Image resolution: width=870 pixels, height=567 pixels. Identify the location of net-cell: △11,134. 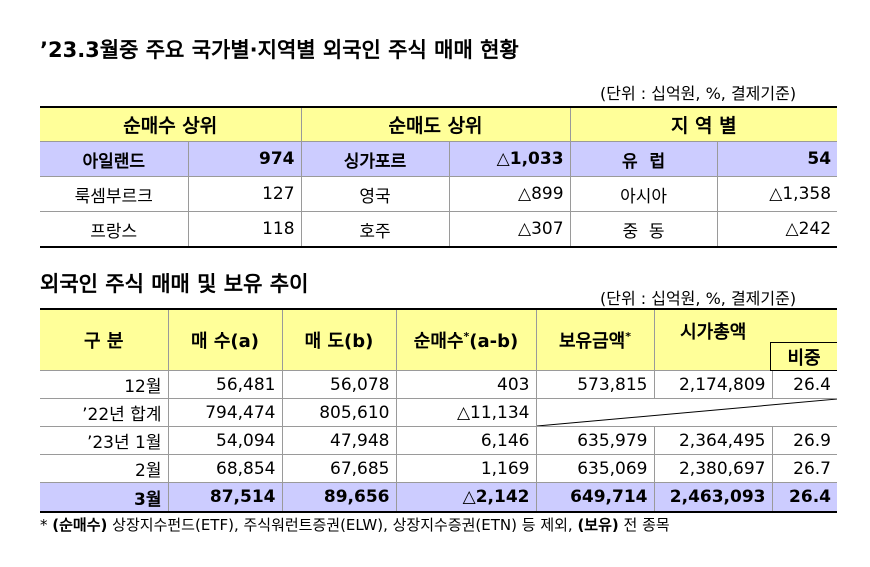
(466, 412).